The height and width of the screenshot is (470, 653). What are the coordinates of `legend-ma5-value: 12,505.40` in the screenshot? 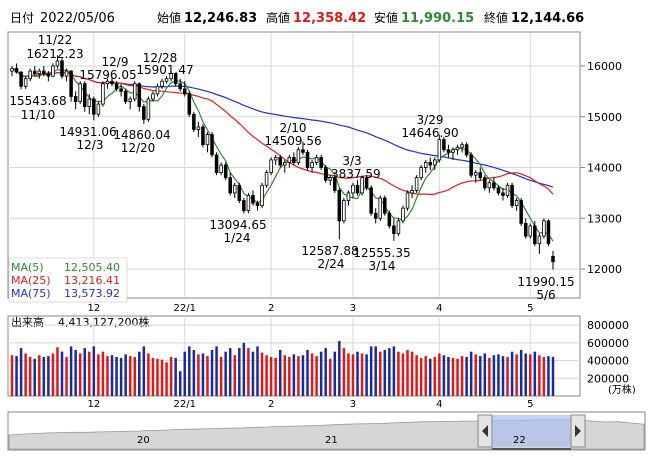 It's located at (92, 267).